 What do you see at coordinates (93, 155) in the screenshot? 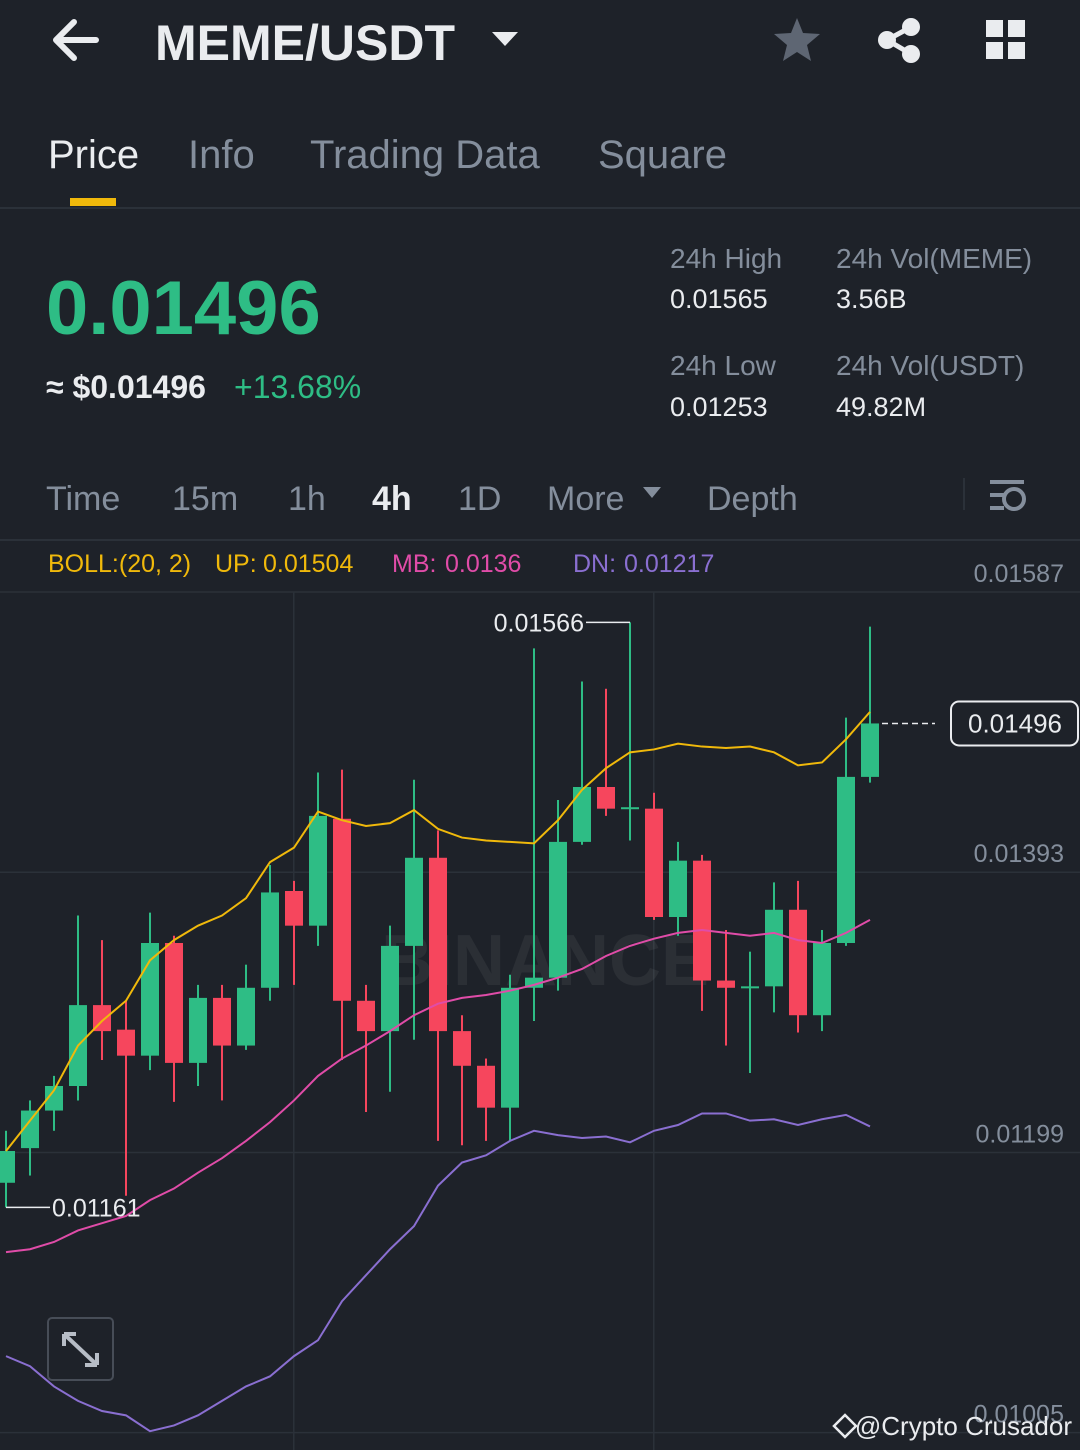
I see `tab: Price` at bounding box center [93, 155].